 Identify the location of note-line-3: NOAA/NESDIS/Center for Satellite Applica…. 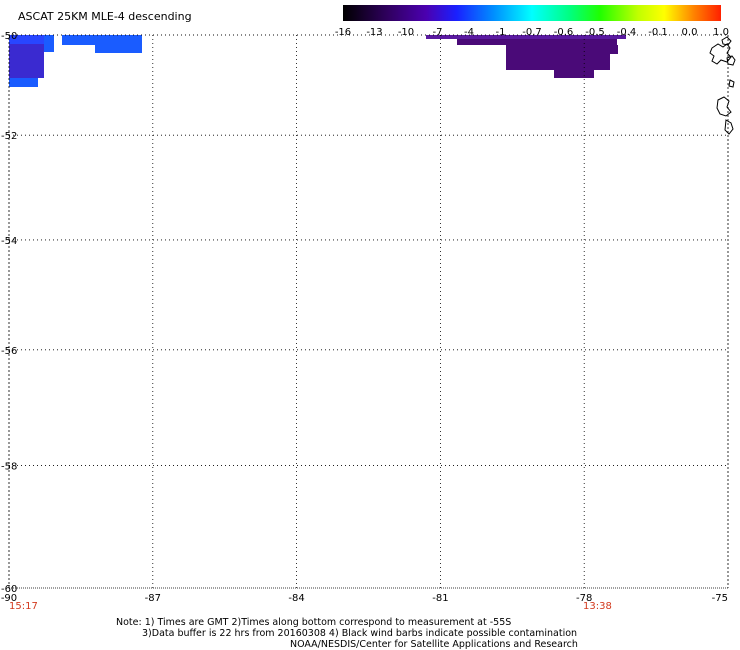
(434, 644).